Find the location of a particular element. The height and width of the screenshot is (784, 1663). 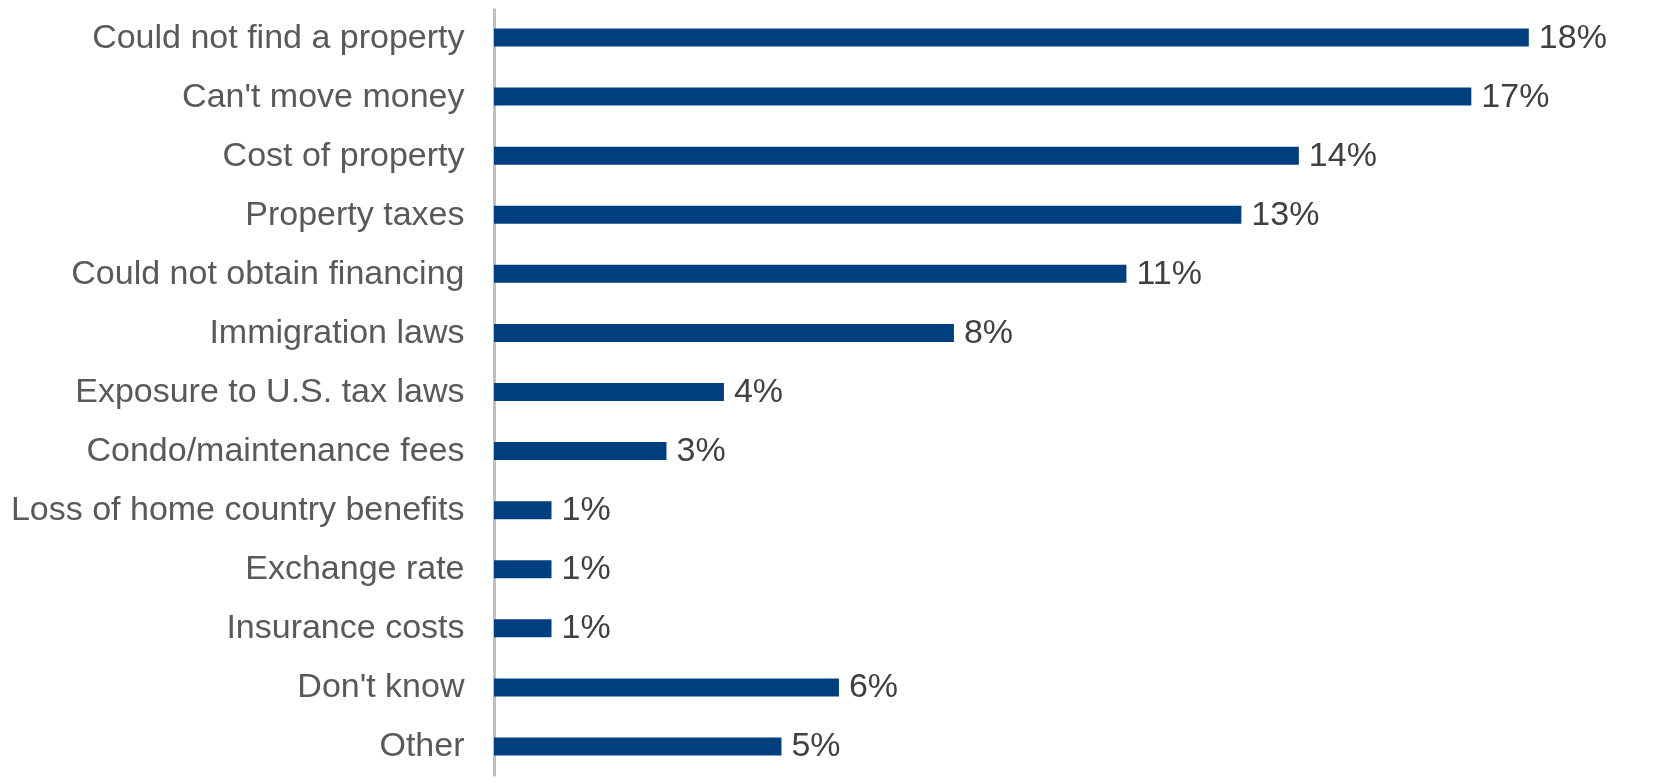

data-label: 14% is located at coordinates (1342, 153).